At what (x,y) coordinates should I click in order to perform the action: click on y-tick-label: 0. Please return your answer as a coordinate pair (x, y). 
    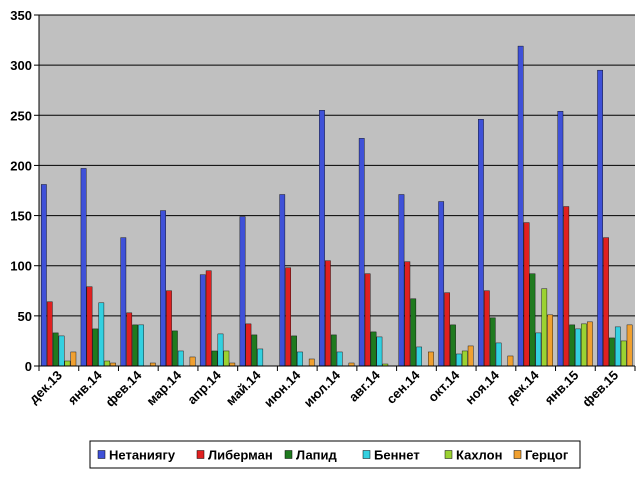
    Looking at the image, I should click on (28, 366).